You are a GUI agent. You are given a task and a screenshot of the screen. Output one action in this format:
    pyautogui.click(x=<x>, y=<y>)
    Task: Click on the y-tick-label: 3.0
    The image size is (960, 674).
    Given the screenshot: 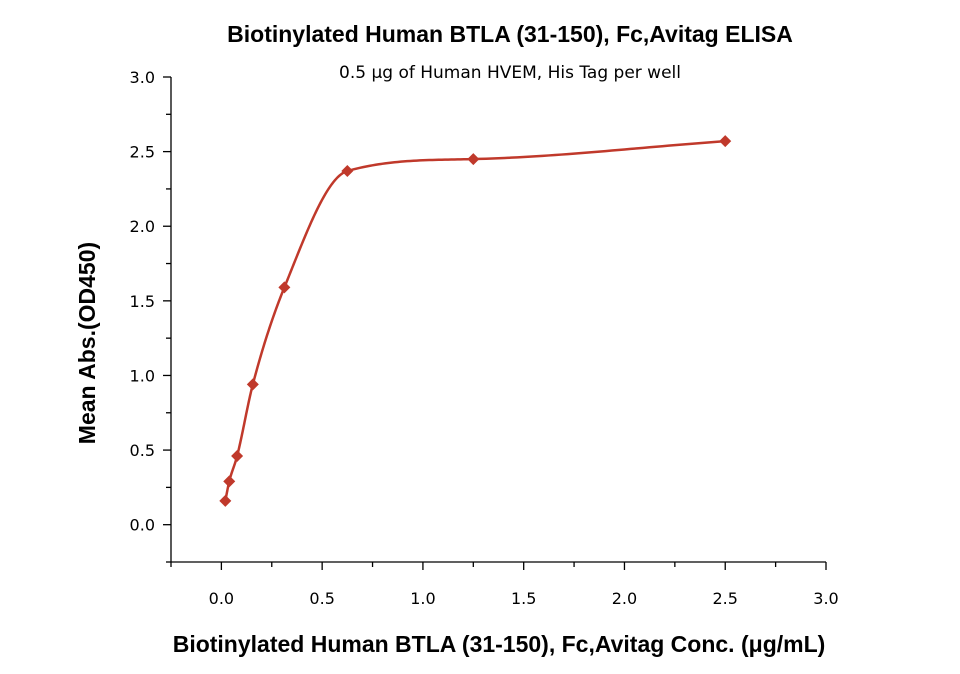 What is the action you would take?
    pyautogui.click(x=142, y=77)
    